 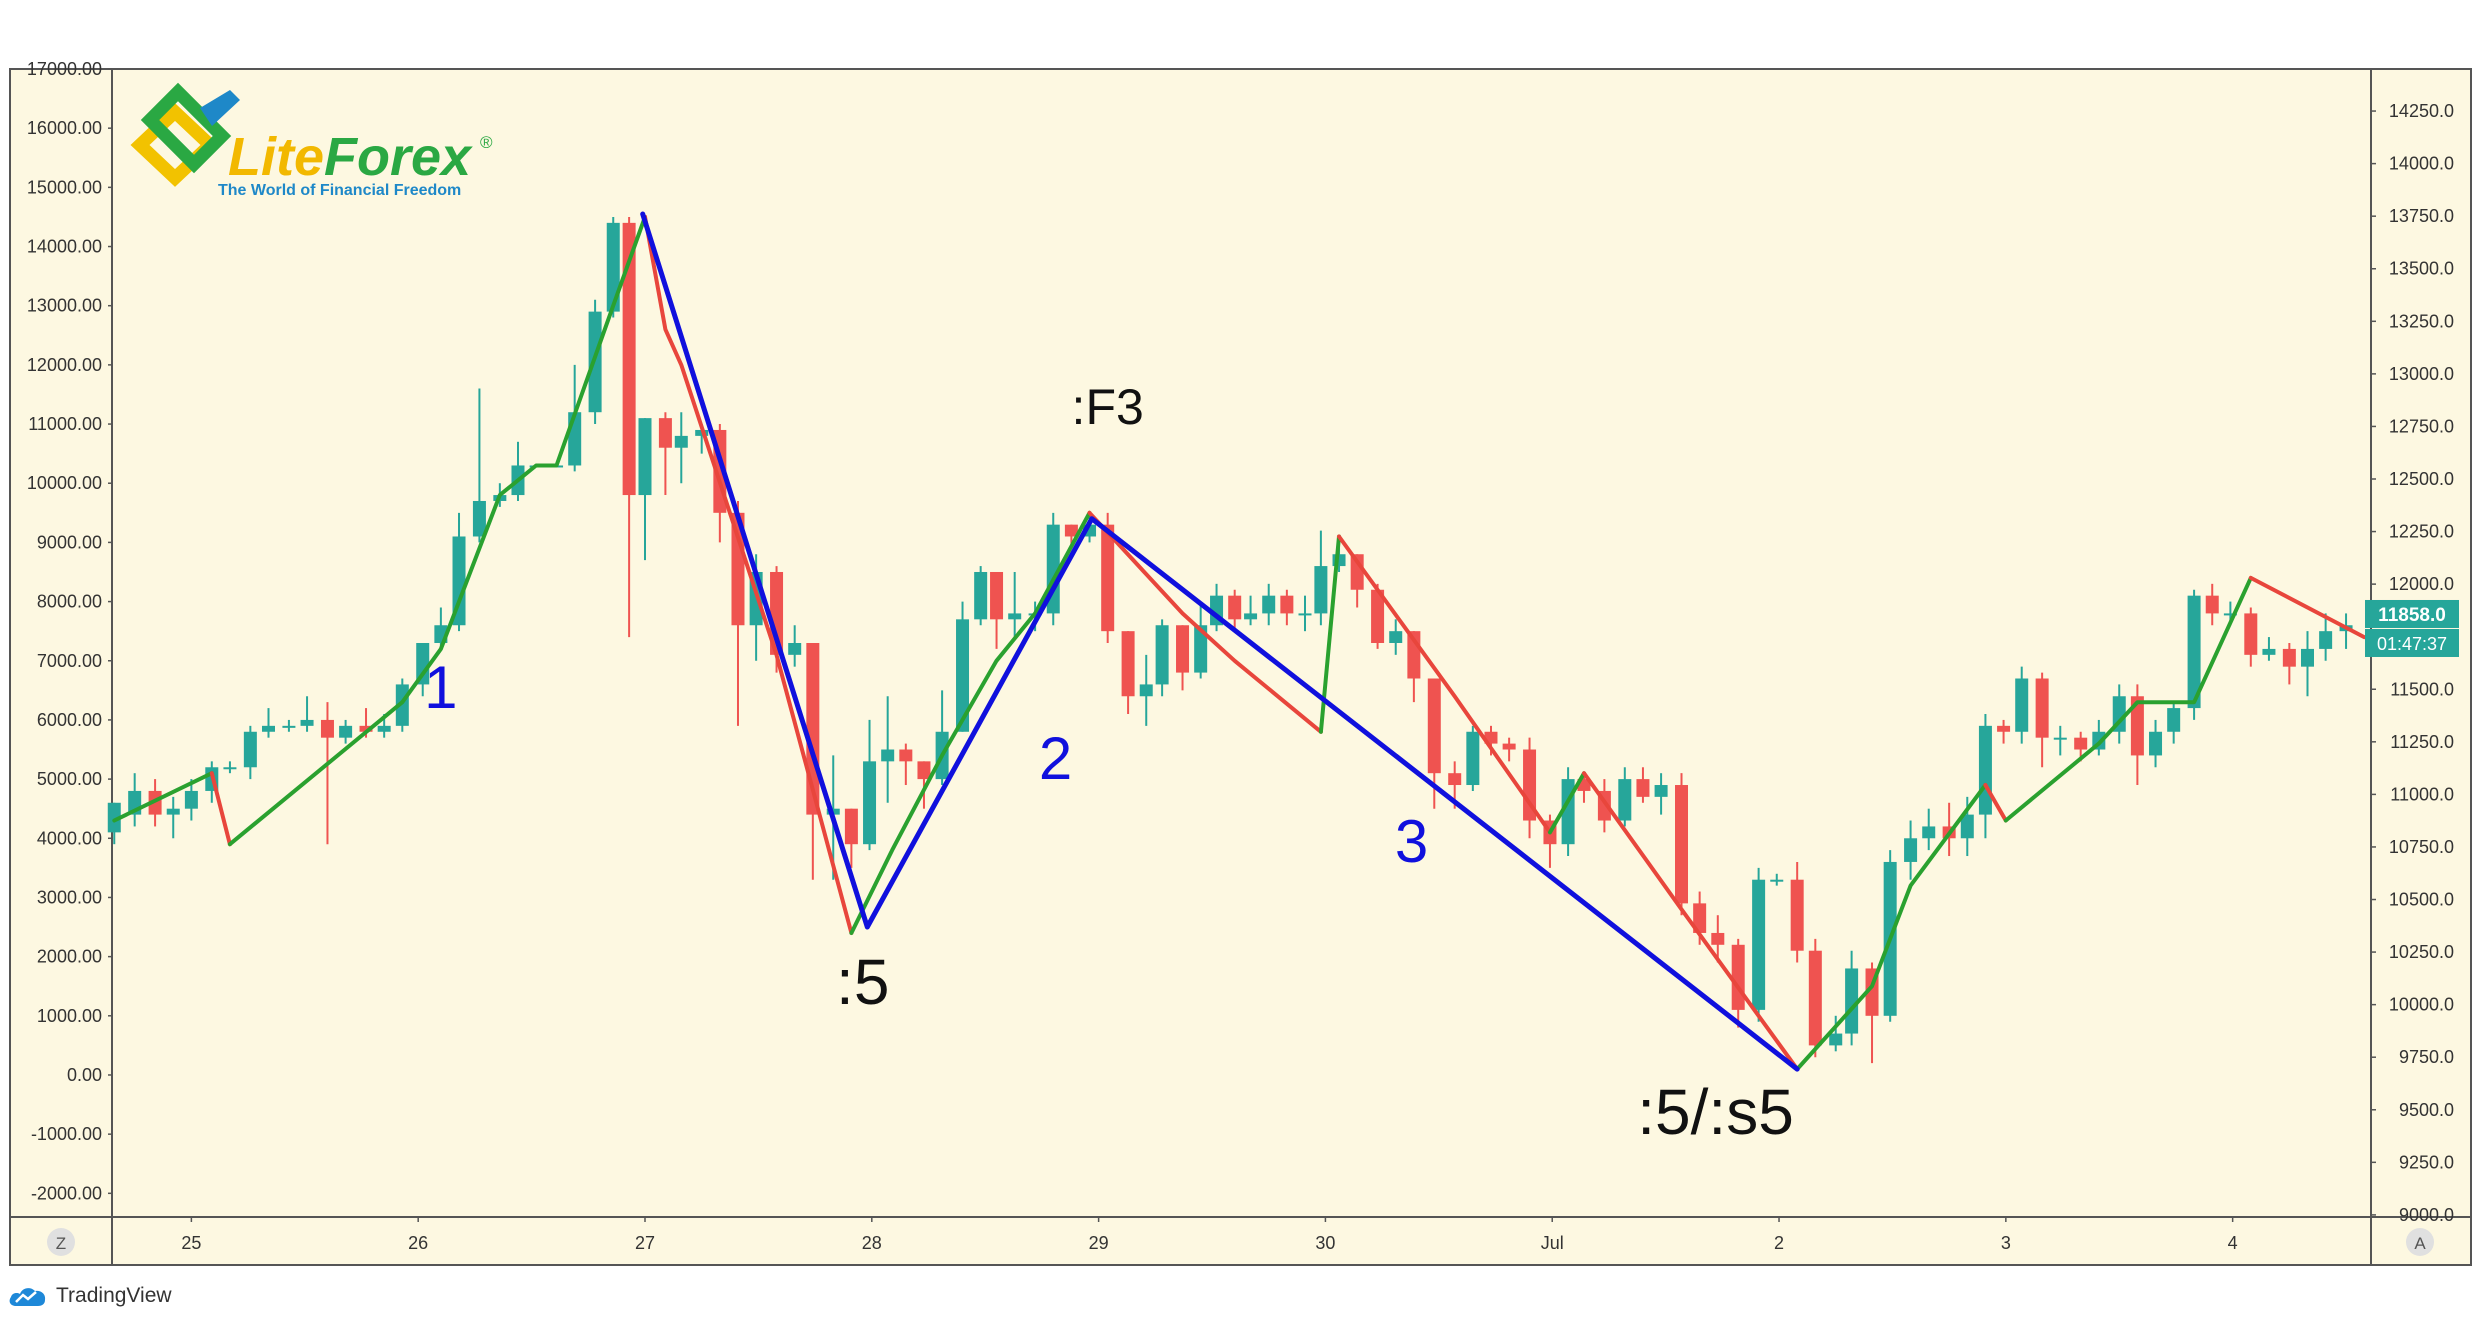 I want to click on logo-mark-green, so click(x=186, y=128).